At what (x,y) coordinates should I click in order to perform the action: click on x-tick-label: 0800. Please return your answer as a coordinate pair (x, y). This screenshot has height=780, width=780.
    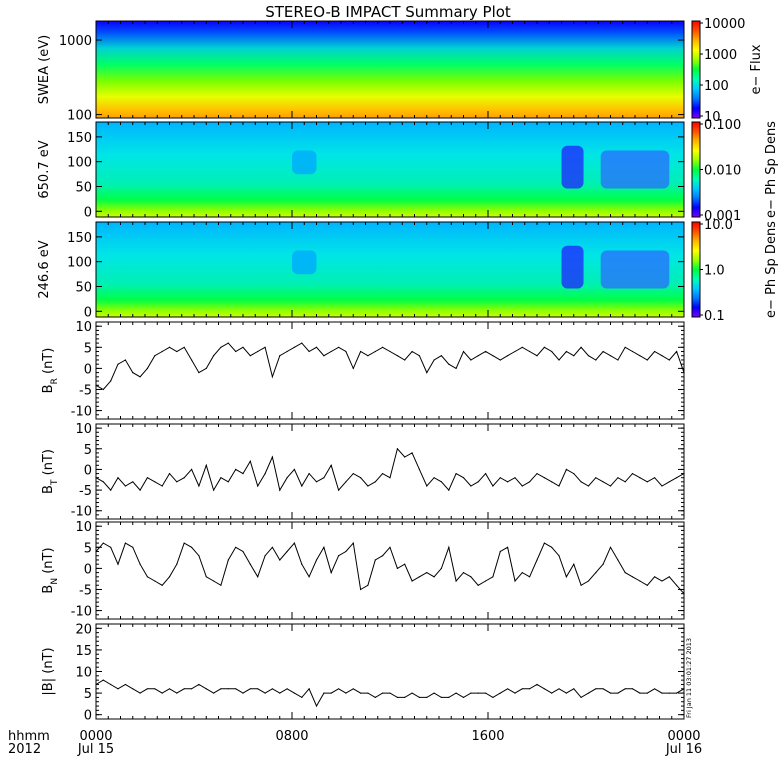
    Looking at the image, I should click on (291, 736).